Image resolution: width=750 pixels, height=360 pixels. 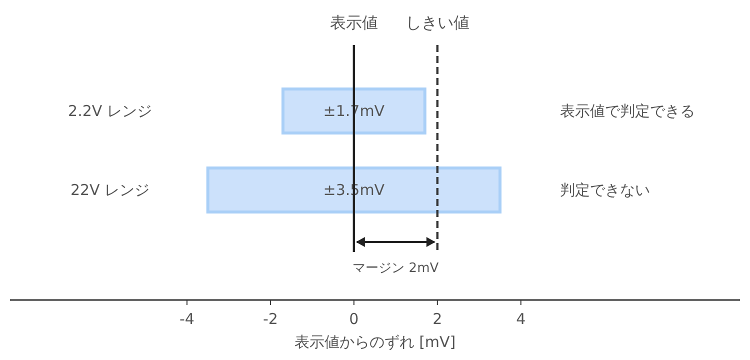 What do you see at coordinates (395, 268) in the screenshot?
I see `annotation: マージン 2mV` at bounding box center [395, 268].